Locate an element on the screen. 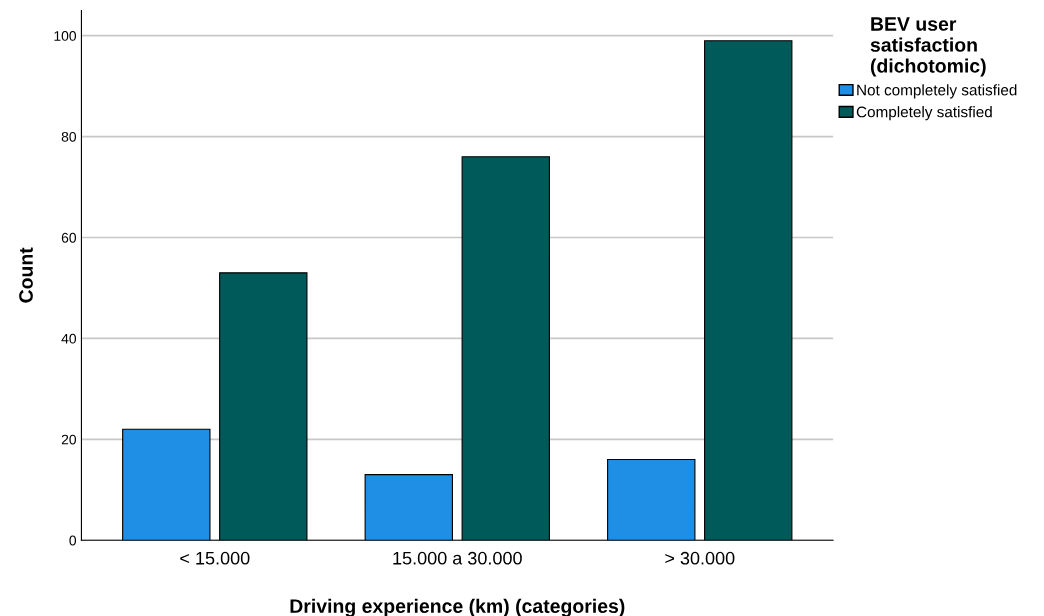 The height and width of the screenshot is (616, 1044). legend-label: Not completely satisfied is located at coordinates (937, 91).